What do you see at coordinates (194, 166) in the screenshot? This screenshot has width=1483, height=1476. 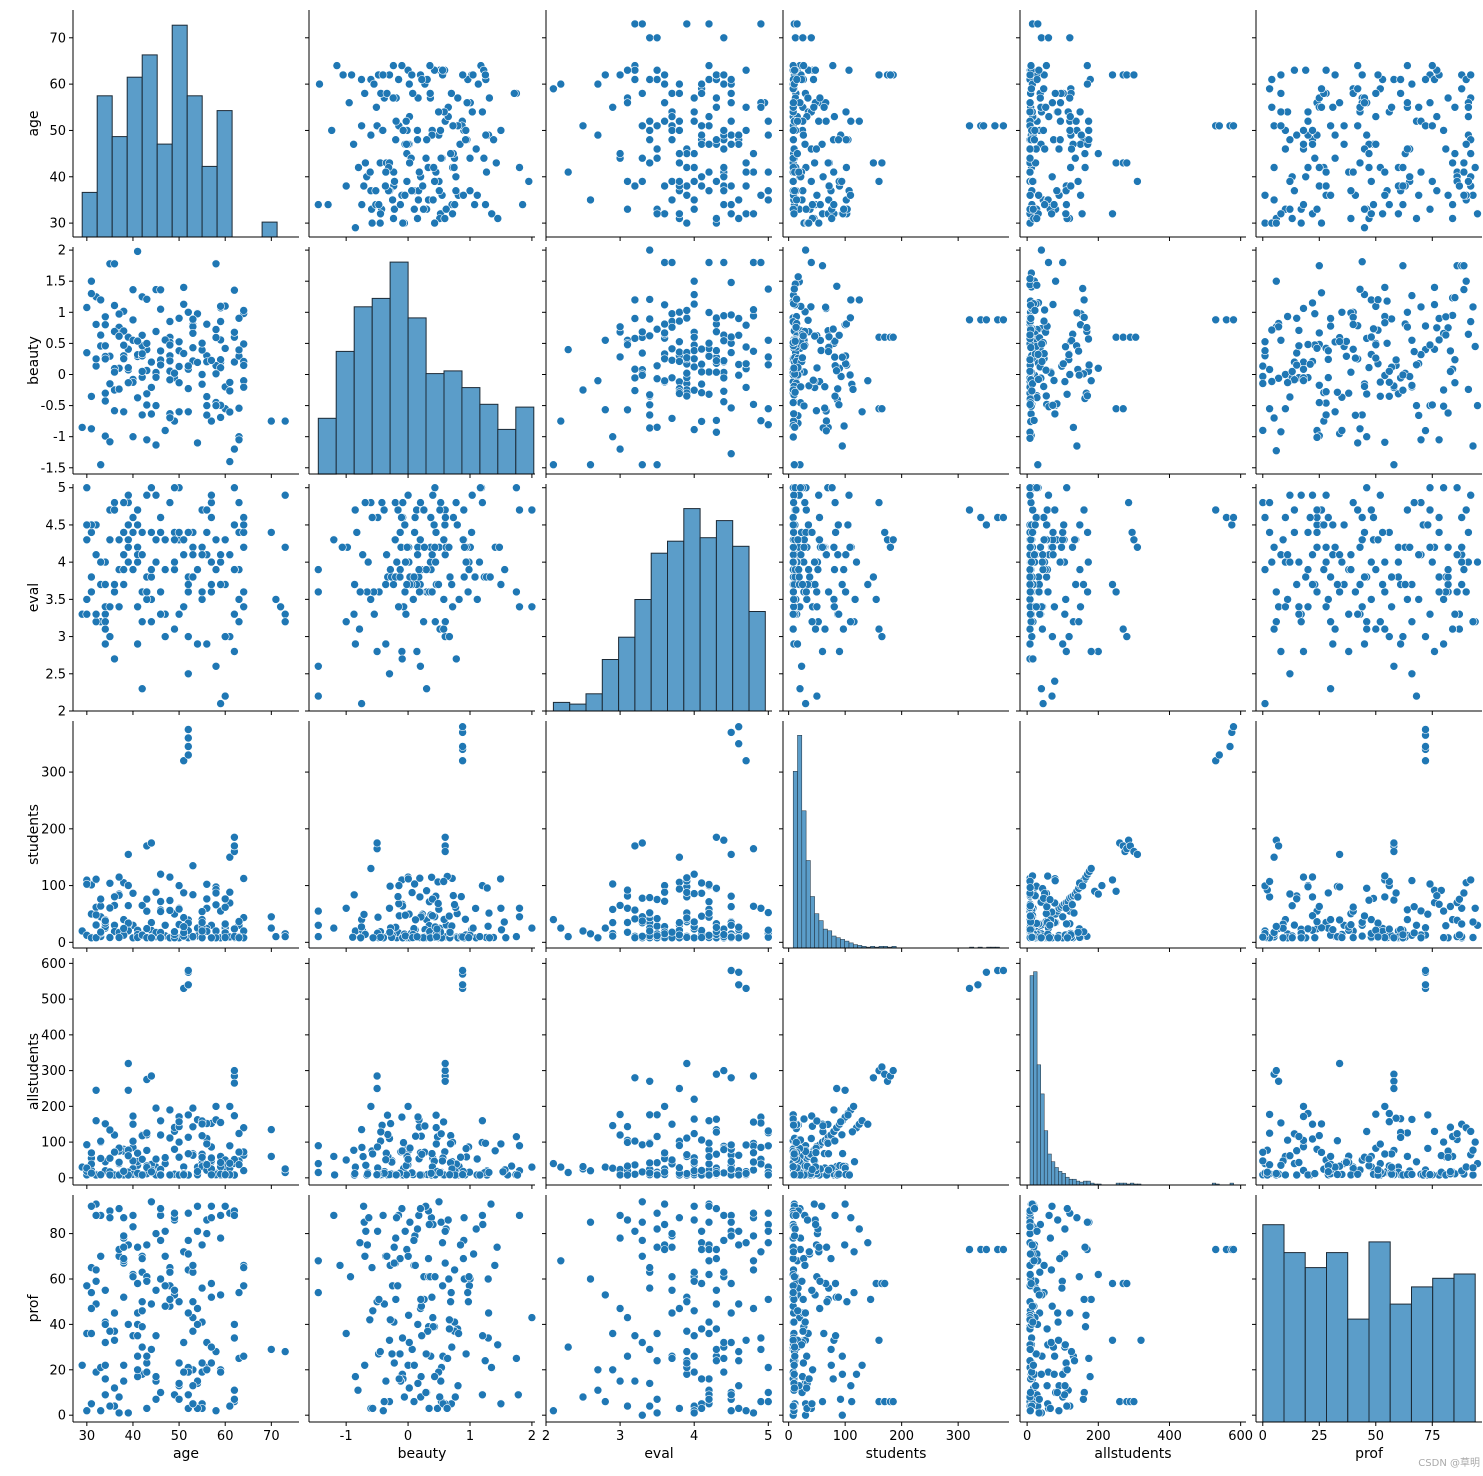 I see `hist-bar-age` at bounding box center [194, 166].